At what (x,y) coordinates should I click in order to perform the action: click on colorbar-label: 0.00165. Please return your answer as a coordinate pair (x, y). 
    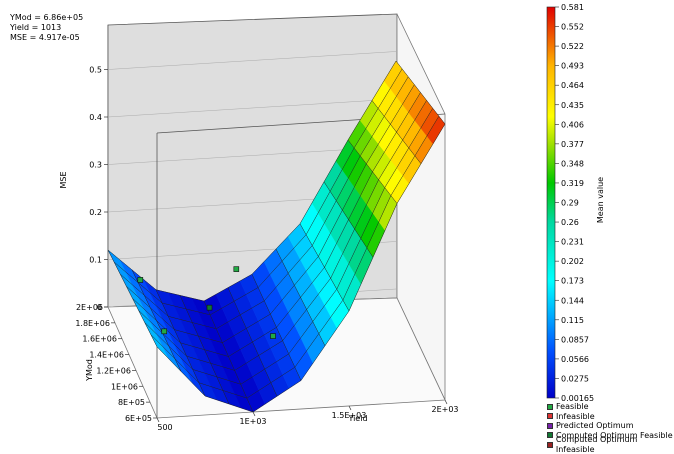
    Looking at the image, I should click on (577, 398).